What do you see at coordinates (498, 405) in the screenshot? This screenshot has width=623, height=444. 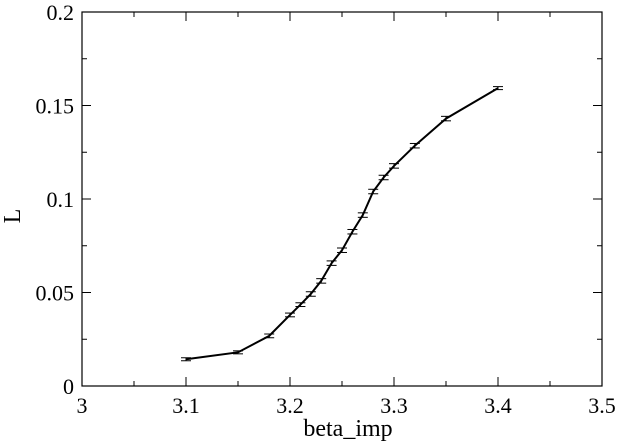 I see `x-tick-label: 3.4` at bounding box center [498, 405].